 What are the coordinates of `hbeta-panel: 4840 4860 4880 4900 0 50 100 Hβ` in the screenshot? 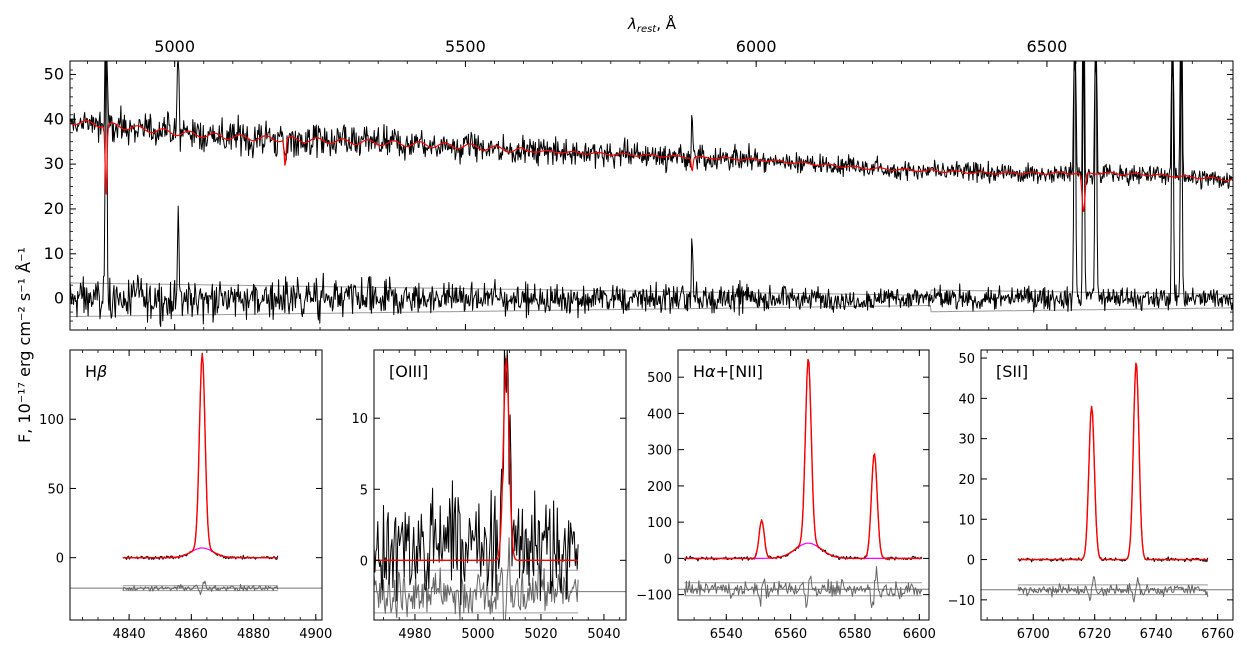 It's located at (185, 495).